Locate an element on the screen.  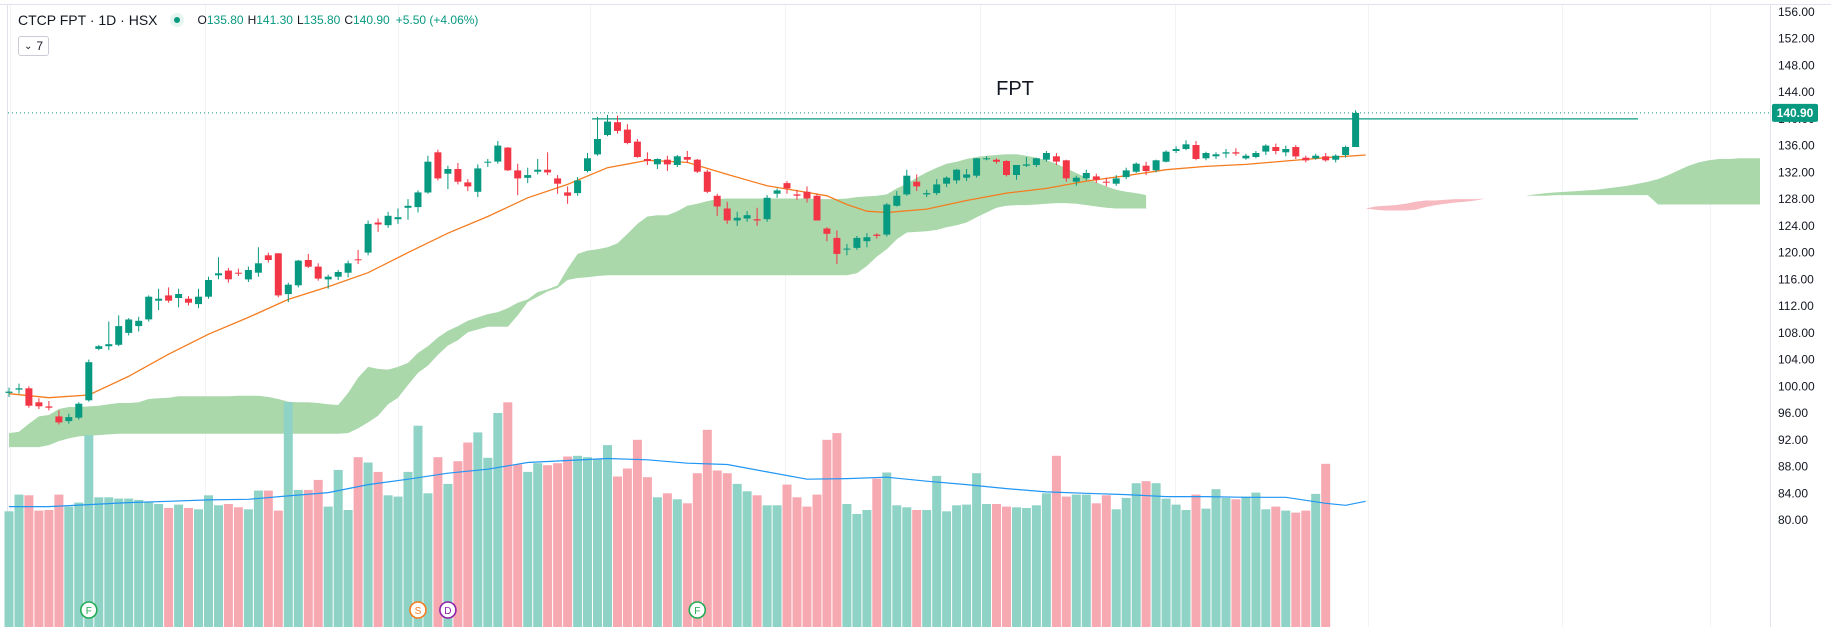
high-value: 141.30 is located at coordinates (274, 20).